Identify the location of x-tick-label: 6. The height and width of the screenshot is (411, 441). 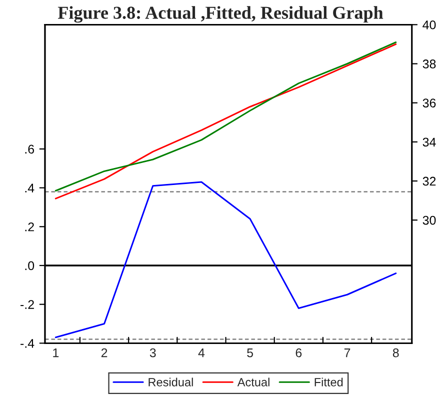
(299, 353).